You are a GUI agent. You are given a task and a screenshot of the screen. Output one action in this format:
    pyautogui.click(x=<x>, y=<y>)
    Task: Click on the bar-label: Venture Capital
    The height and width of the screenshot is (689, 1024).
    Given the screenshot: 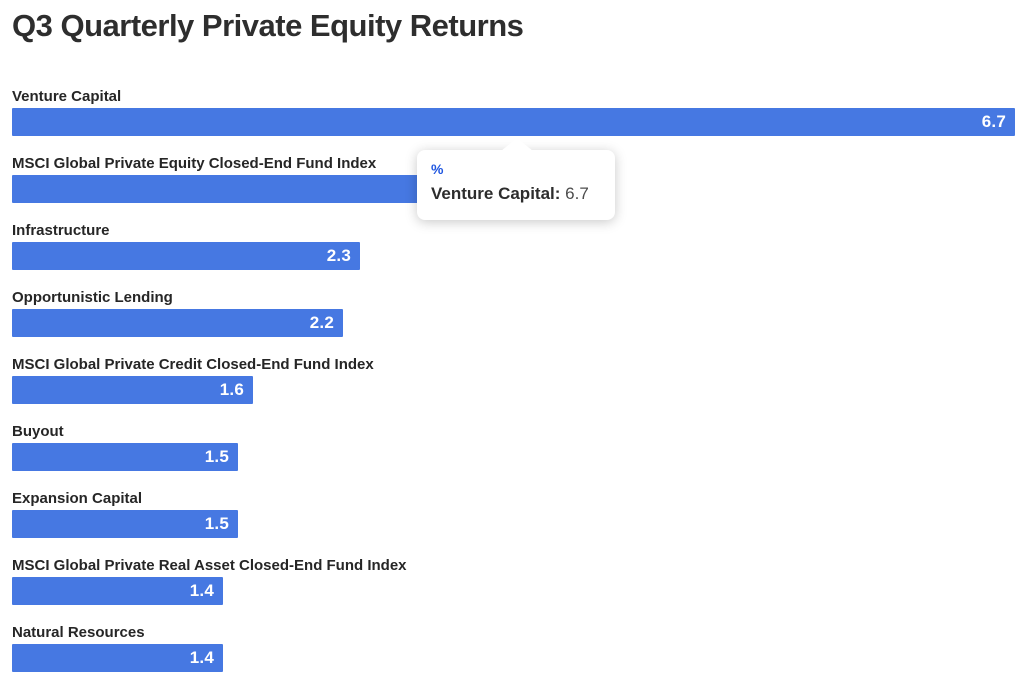 What is the action you would take?
    pyautogui.click(x=67, y=96)
    